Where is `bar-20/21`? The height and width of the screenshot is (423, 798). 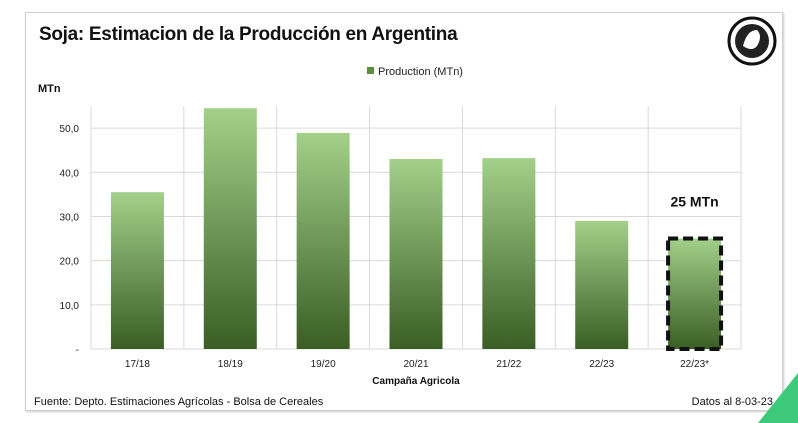 bar-20/21 is located at coordinates (416, 254).